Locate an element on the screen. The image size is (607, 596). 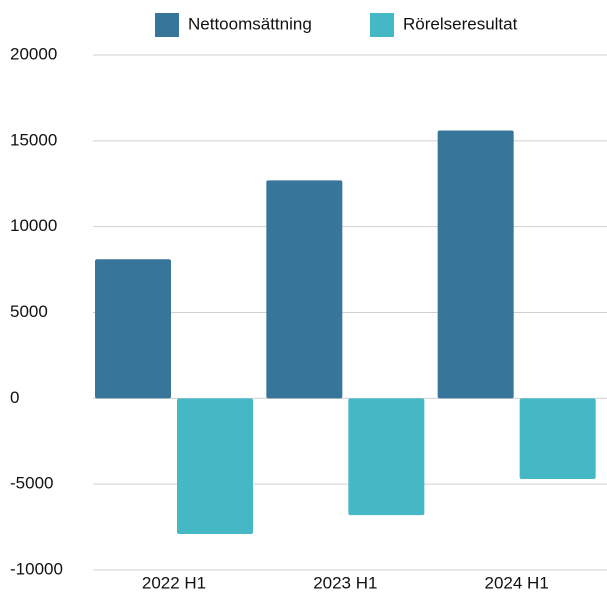
x-tick-label: 2023 H1 is located at coordinates (345, 582).